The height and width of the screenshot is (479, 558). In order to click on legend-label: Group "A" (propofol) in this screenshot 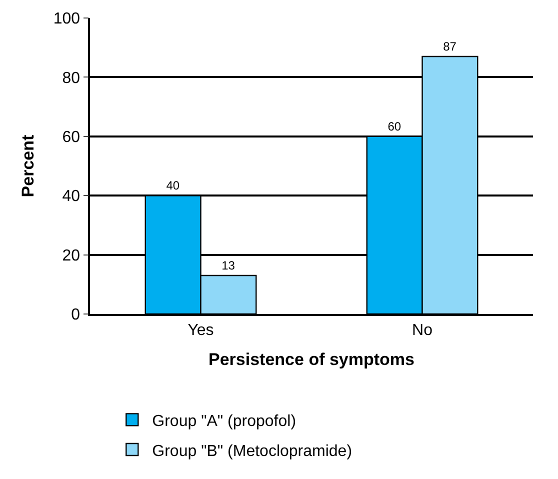, I will do `click(224, 421)`.